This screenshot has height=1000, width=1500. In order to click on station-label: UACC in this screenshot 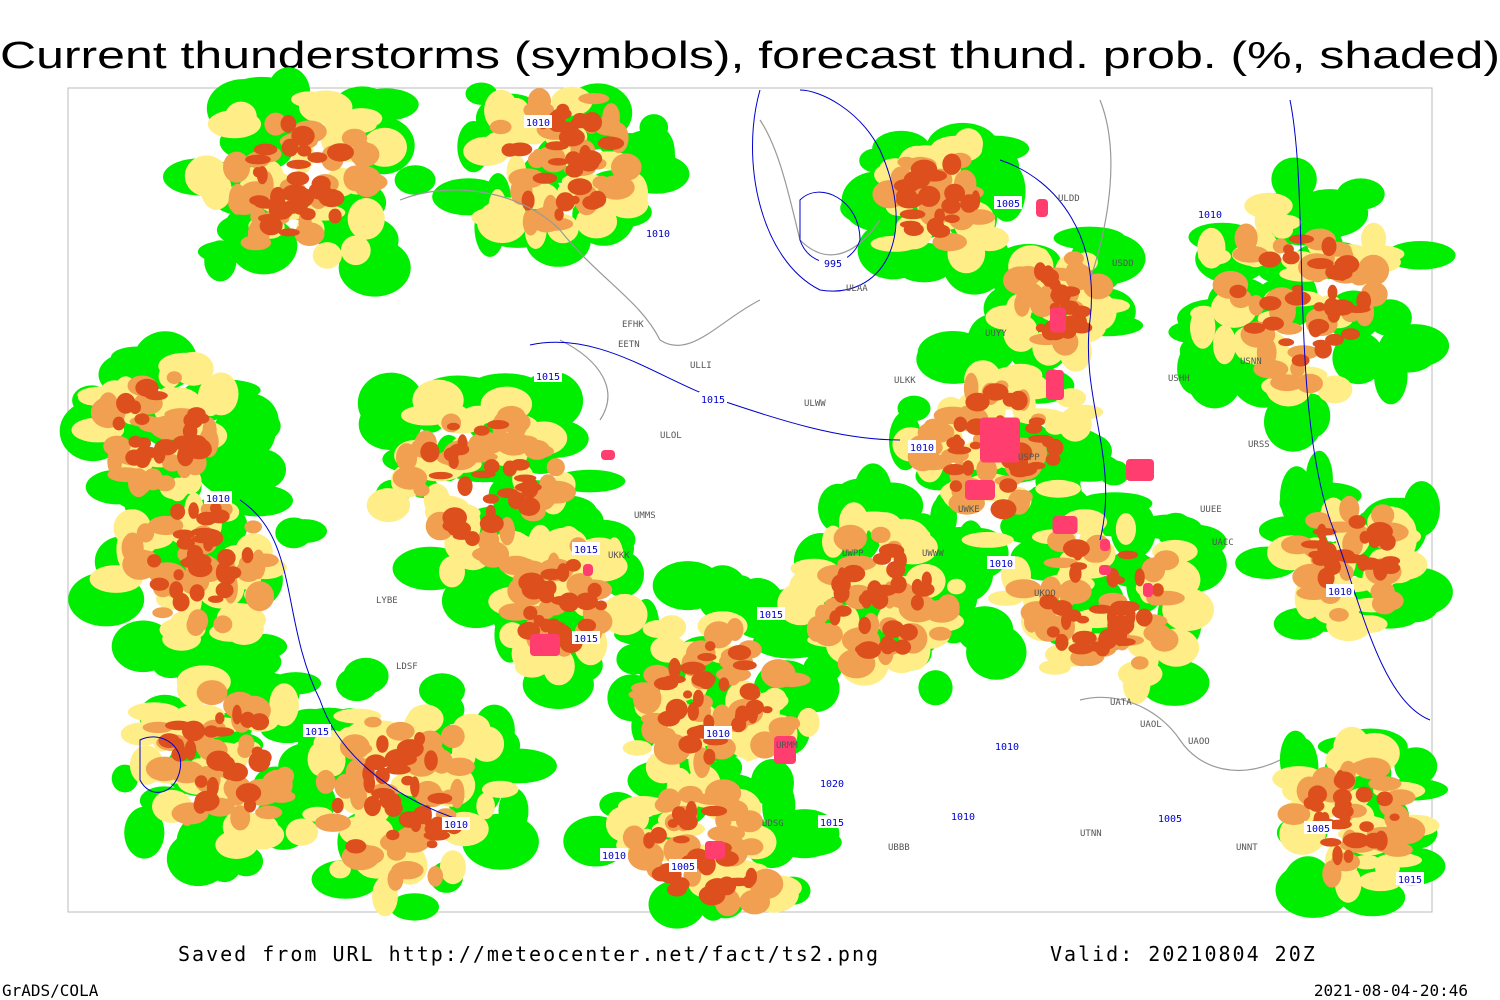, I will do `click(1223, 543)`.